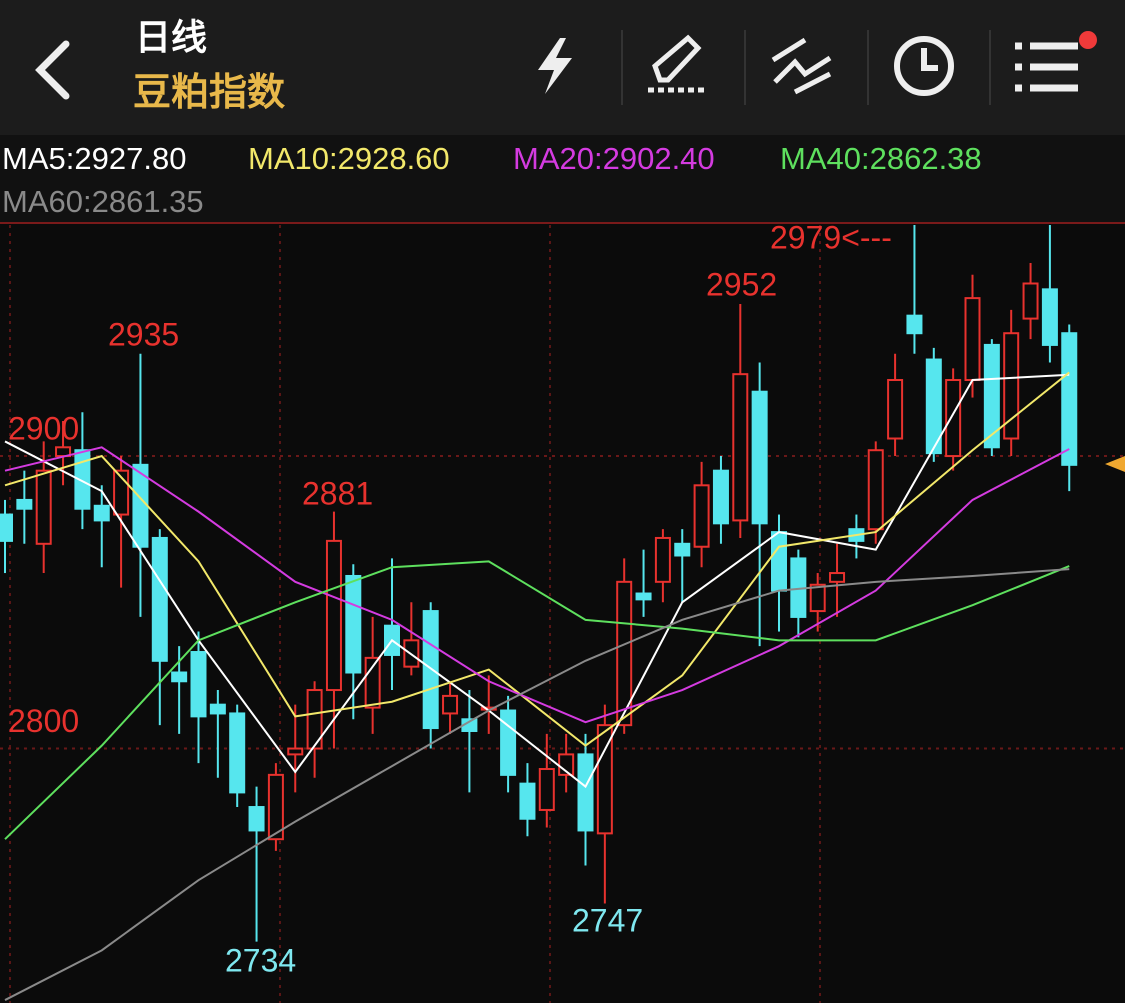 The height and width of the screenshot is (1003, 1125). I want to click on legend-entry: MA20:2902.40, so click(614, 158).